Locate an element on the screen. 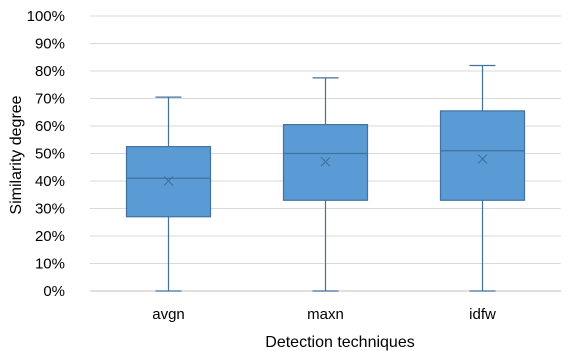 Image resolution: width=568 pixels, height=351 pixels. y-tick-labels: 0% 10% 20% 30% 40% 50% 60% 70% 80% 90% 100% is located at coordinates (46, 154).